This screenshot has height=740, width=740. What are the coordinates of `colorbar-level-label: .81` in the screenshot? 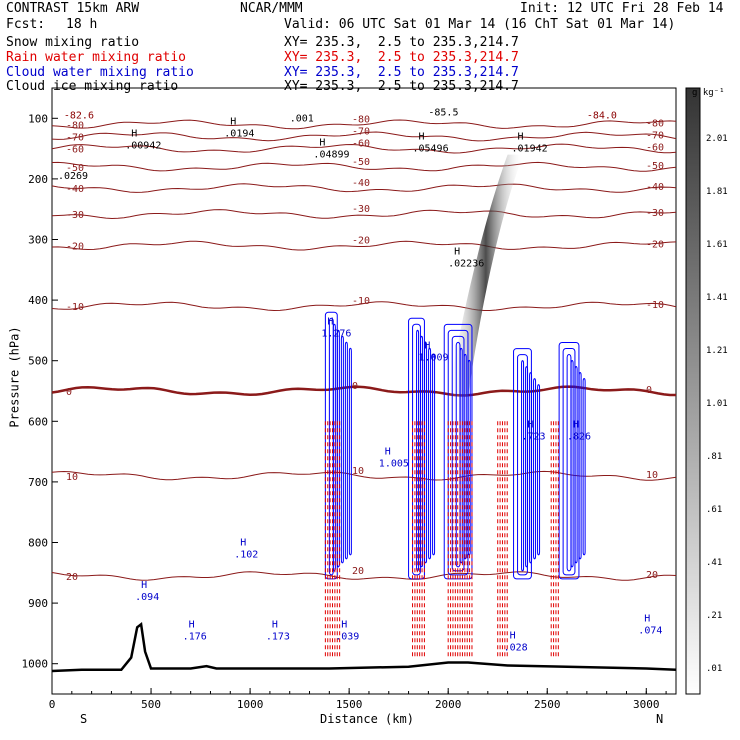 It's located at (714, 457).